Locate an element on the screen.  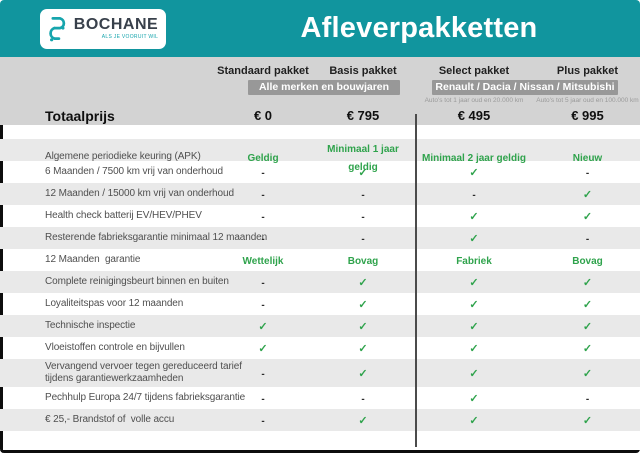
condition-select: Auto's tot 1 jaar oud en 20.000 km is located at coordinates (474, 100).